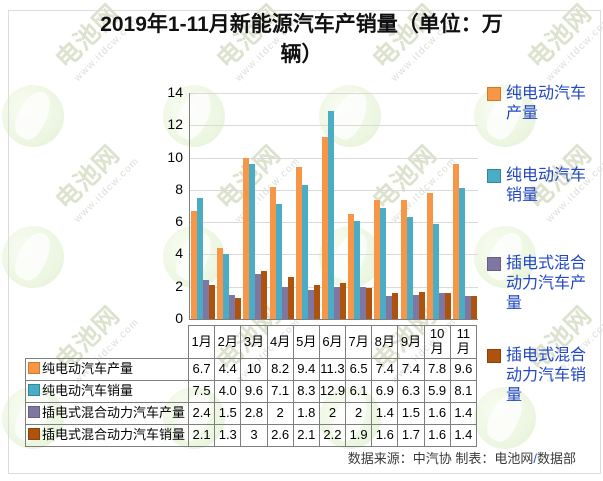 Image resolution: width=603 pixels, height=481 pixels. What do you see at coordinates (175, 124) in the screenshot?
I see `y-axis-tick-12: 12` at bounding box center [175, 124].